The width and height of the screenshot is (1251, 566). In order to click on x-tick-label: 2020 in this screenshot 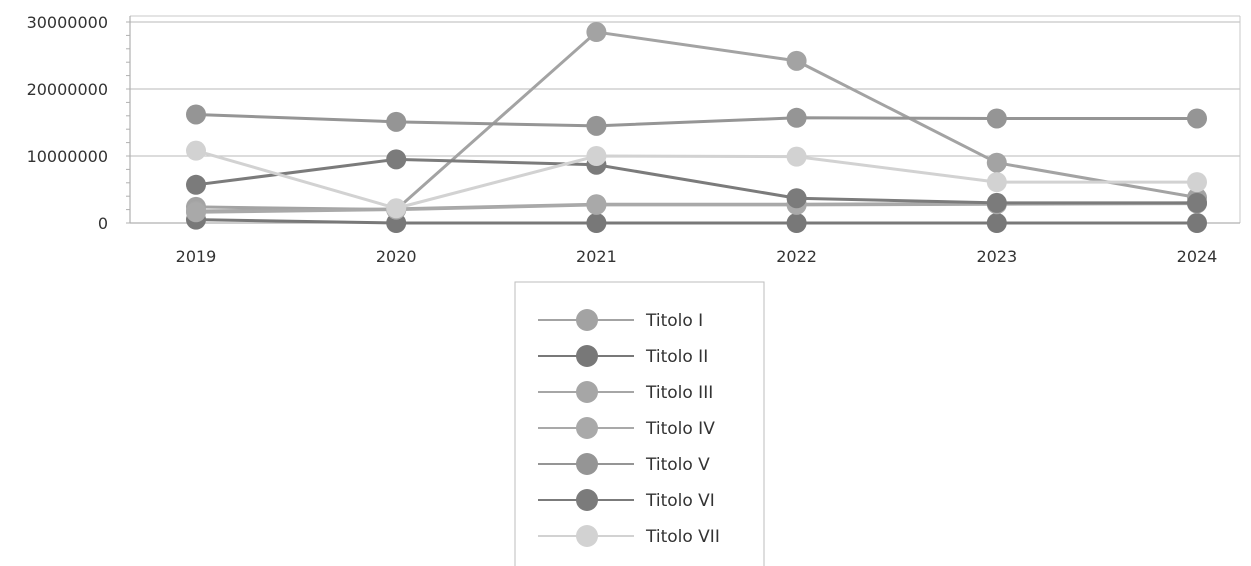, I will do `click(396, 256)`.